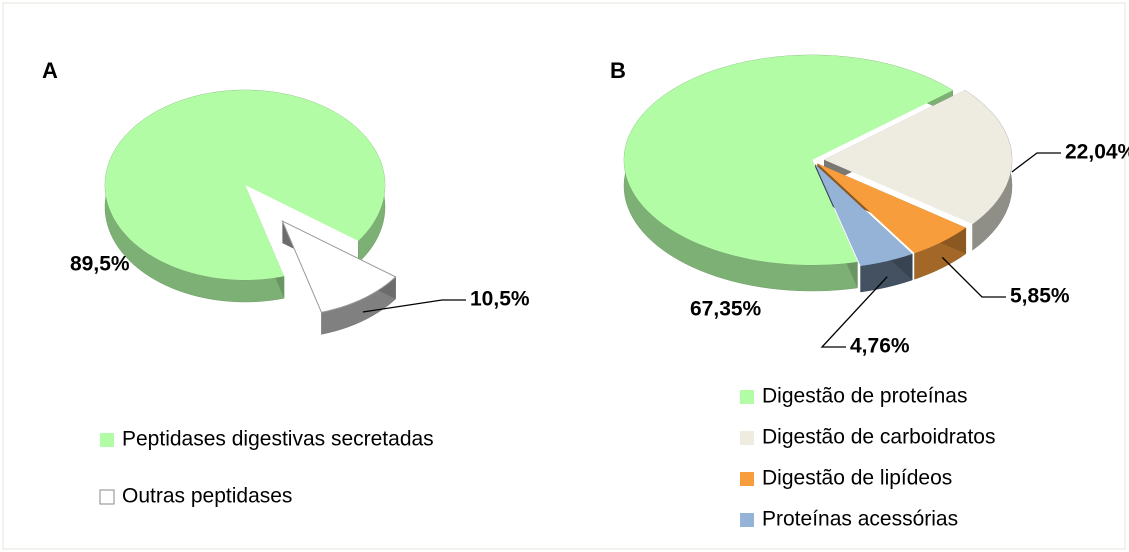 The image size is (1129, 552). Describe the element at coordinates (864, 396) in the screenshot. I see `legend-label: Digestão de proteínas` at that location.